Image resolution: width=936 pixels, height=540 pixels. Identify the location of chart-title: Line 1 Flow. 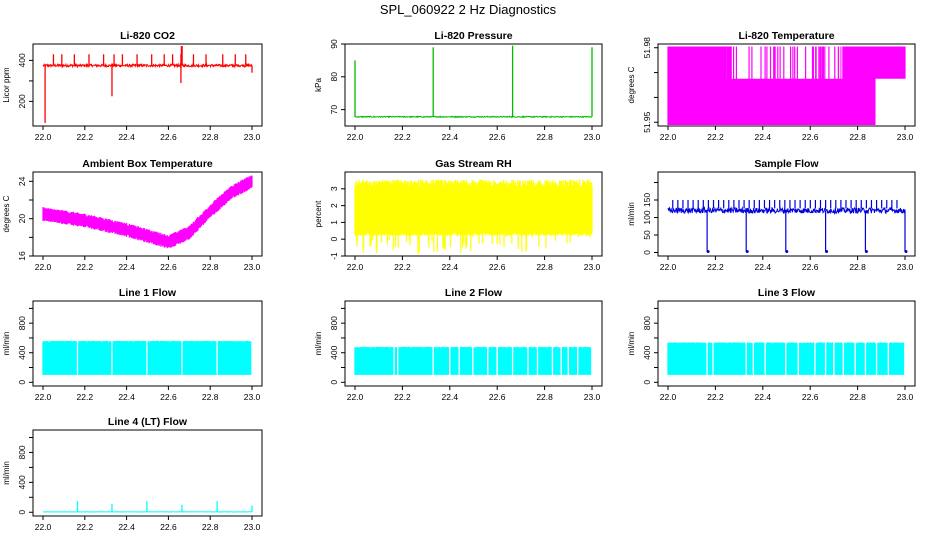
(148, 293).